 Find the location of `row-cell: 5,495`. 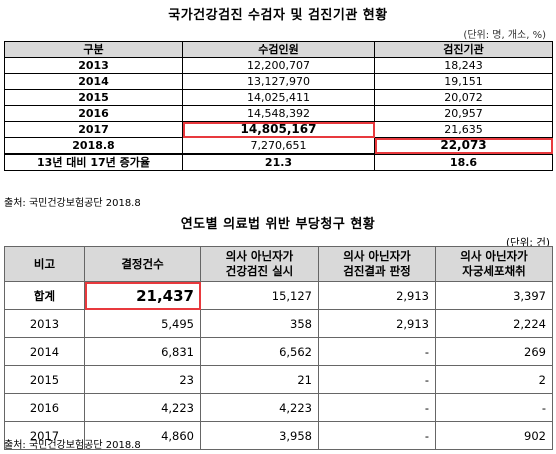

row-cell: 5,495 is located at coordinates (142, 323).